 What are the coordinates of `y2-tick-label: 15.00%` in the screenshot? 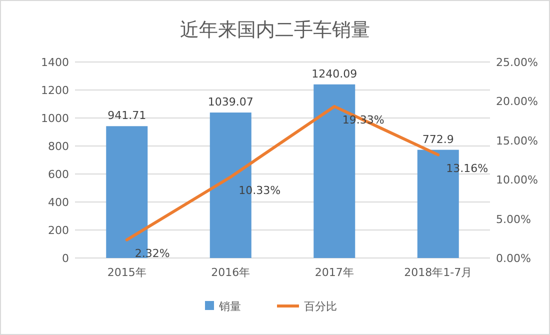 It's located at (517, 141).